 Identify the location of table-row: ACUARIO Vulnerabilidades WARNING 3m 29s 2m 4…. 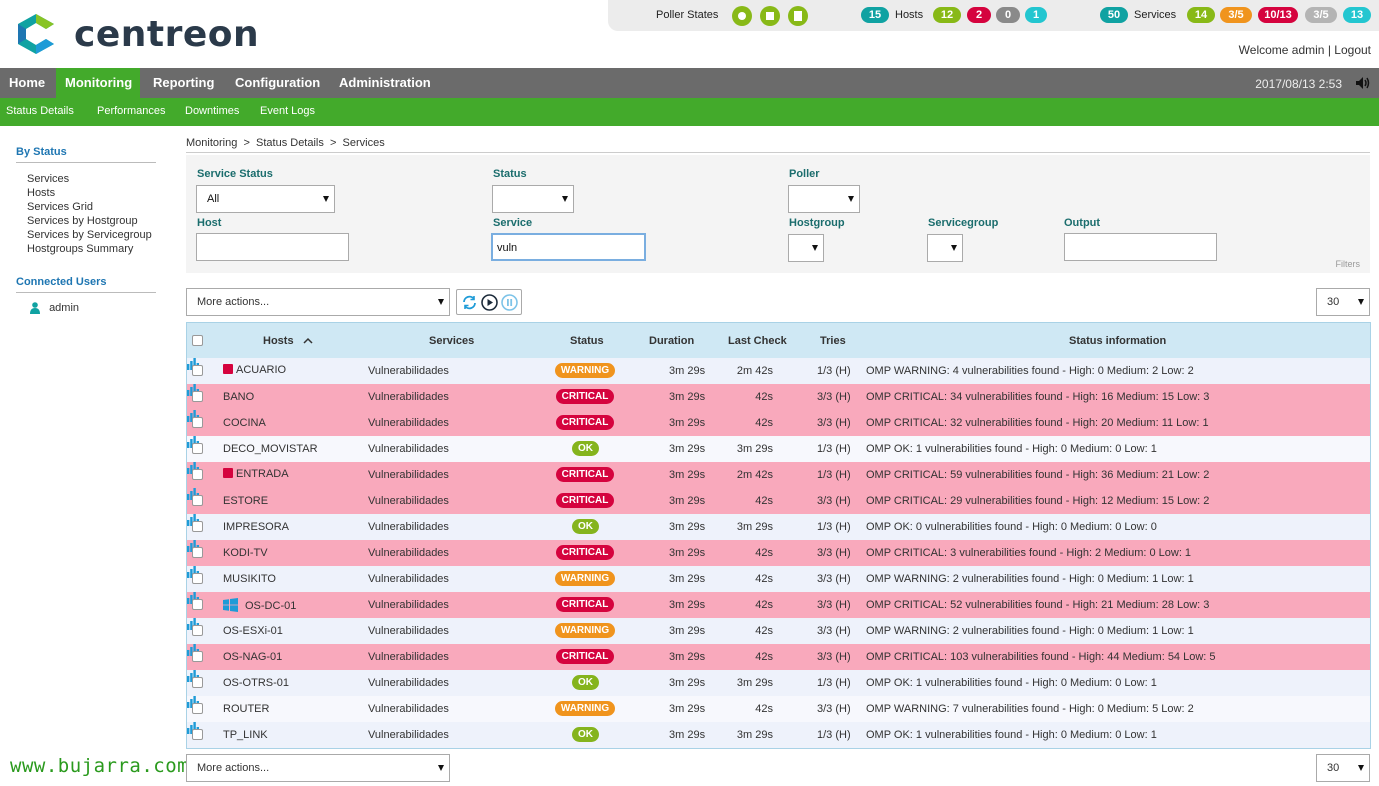
(778, 371).